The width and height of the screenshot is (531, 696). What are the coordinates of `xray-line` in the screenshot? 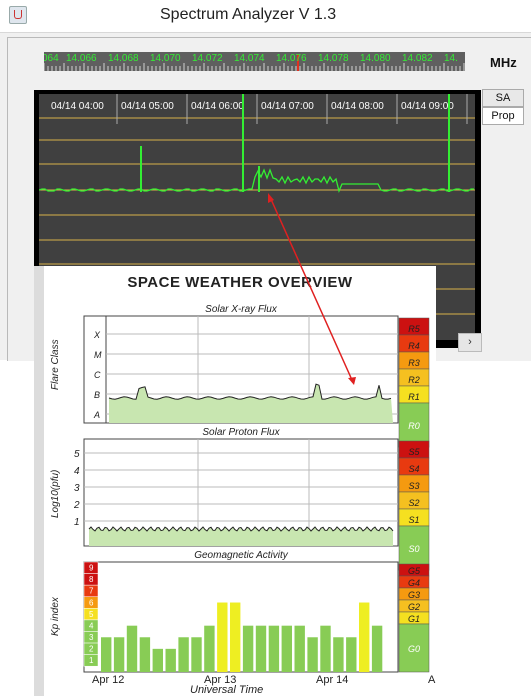 It's located at (250, 391).